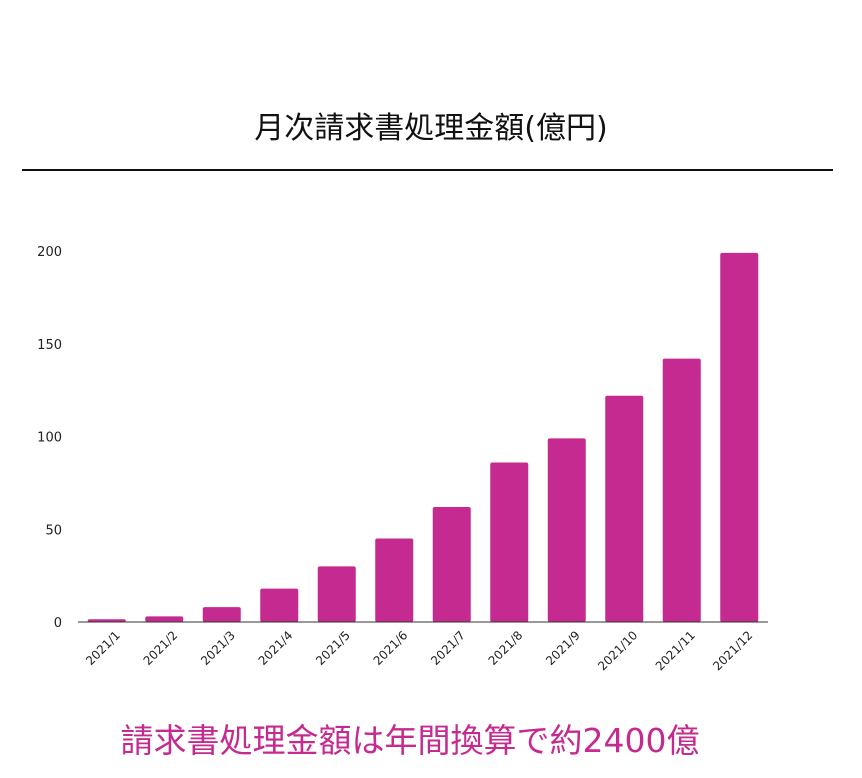  What do you see at coordinates (732, 650) in the screenshot?
I see `x-tick-label: 2021/12` at bounding box center [732, 650].